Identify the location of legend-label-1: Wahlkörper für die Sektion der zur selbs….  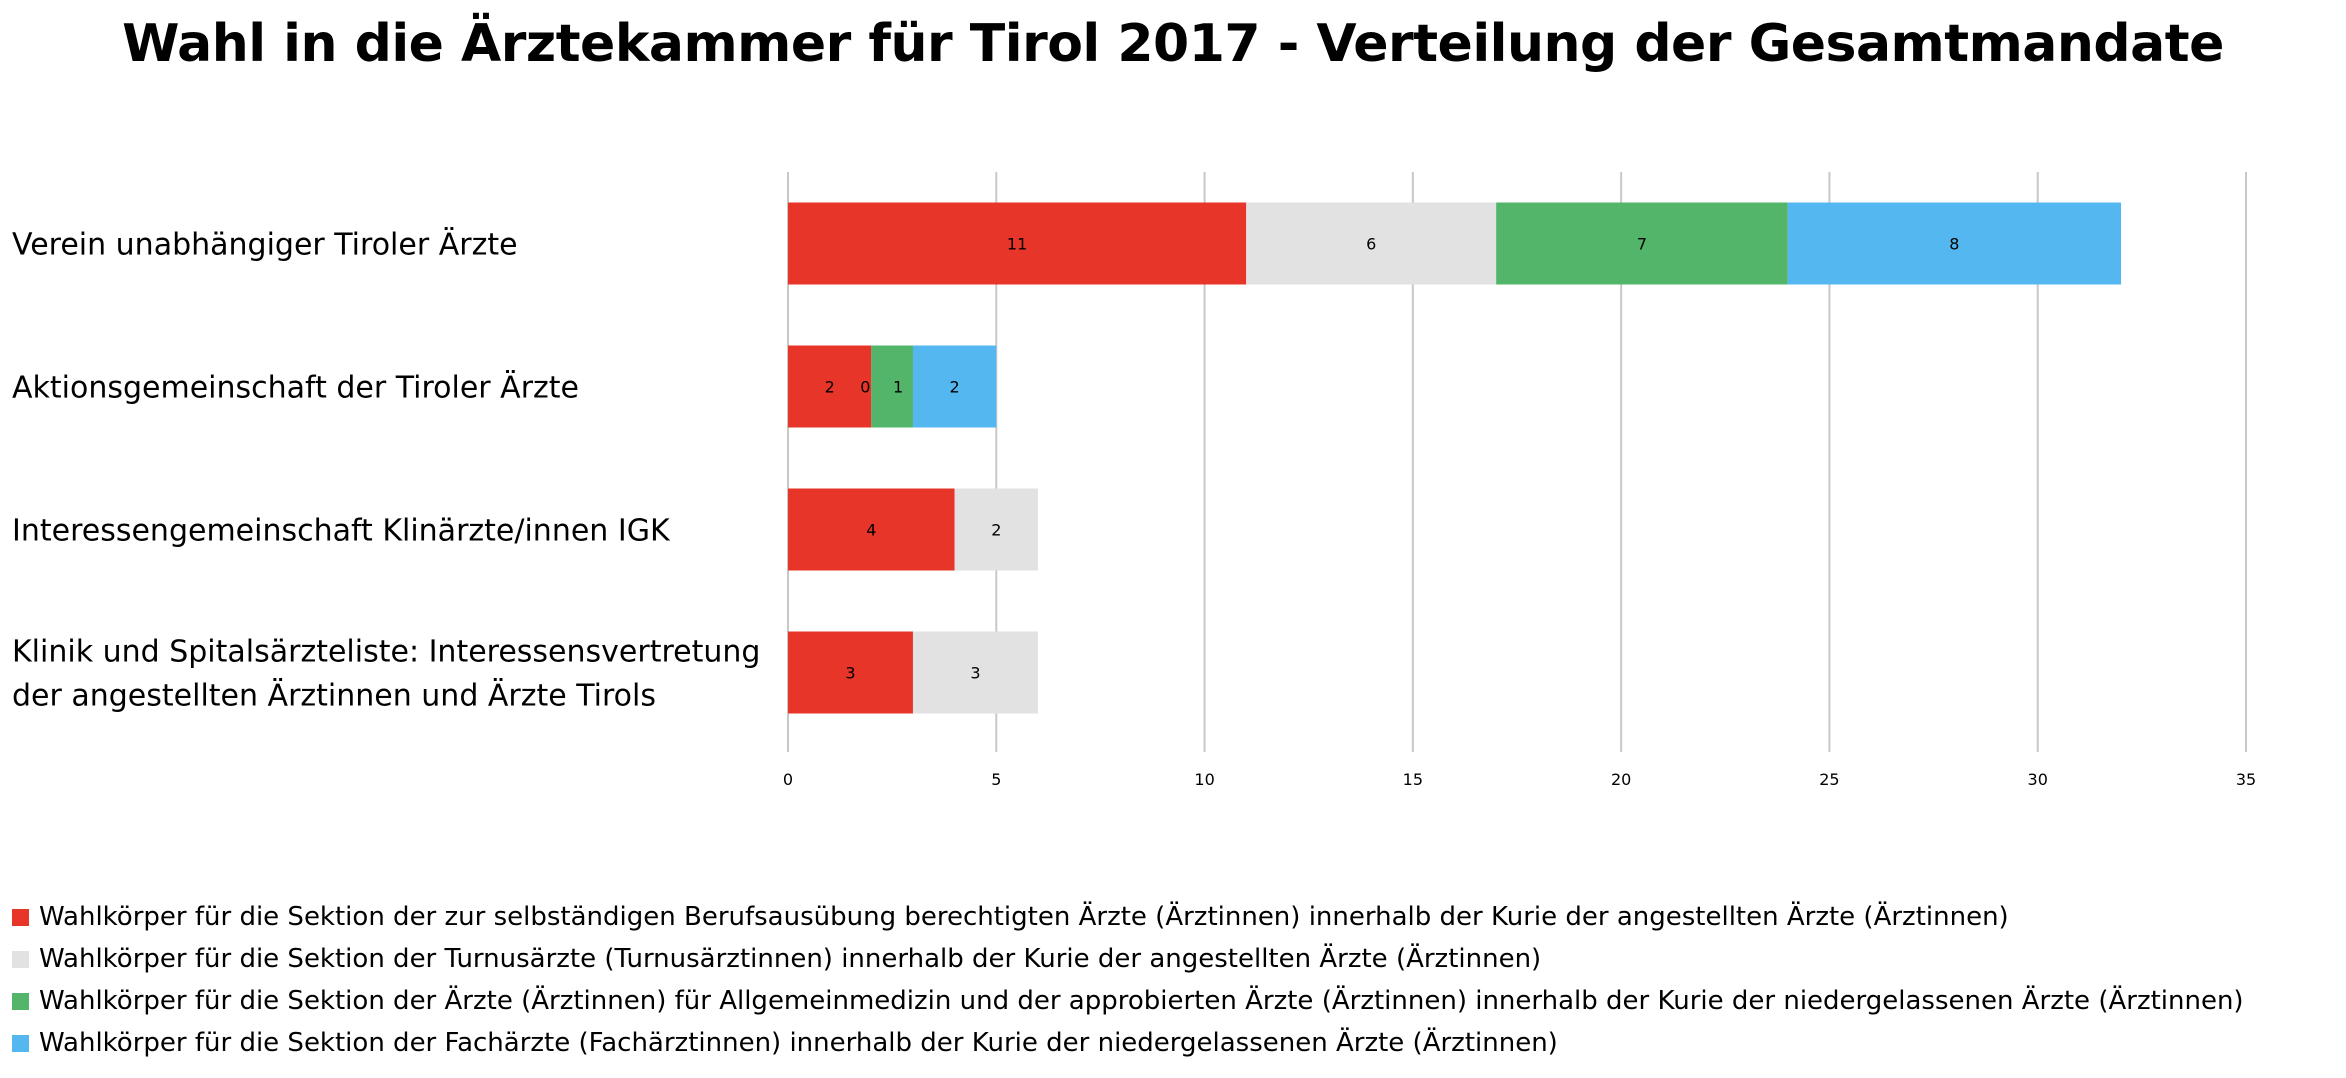
(1024, 917).